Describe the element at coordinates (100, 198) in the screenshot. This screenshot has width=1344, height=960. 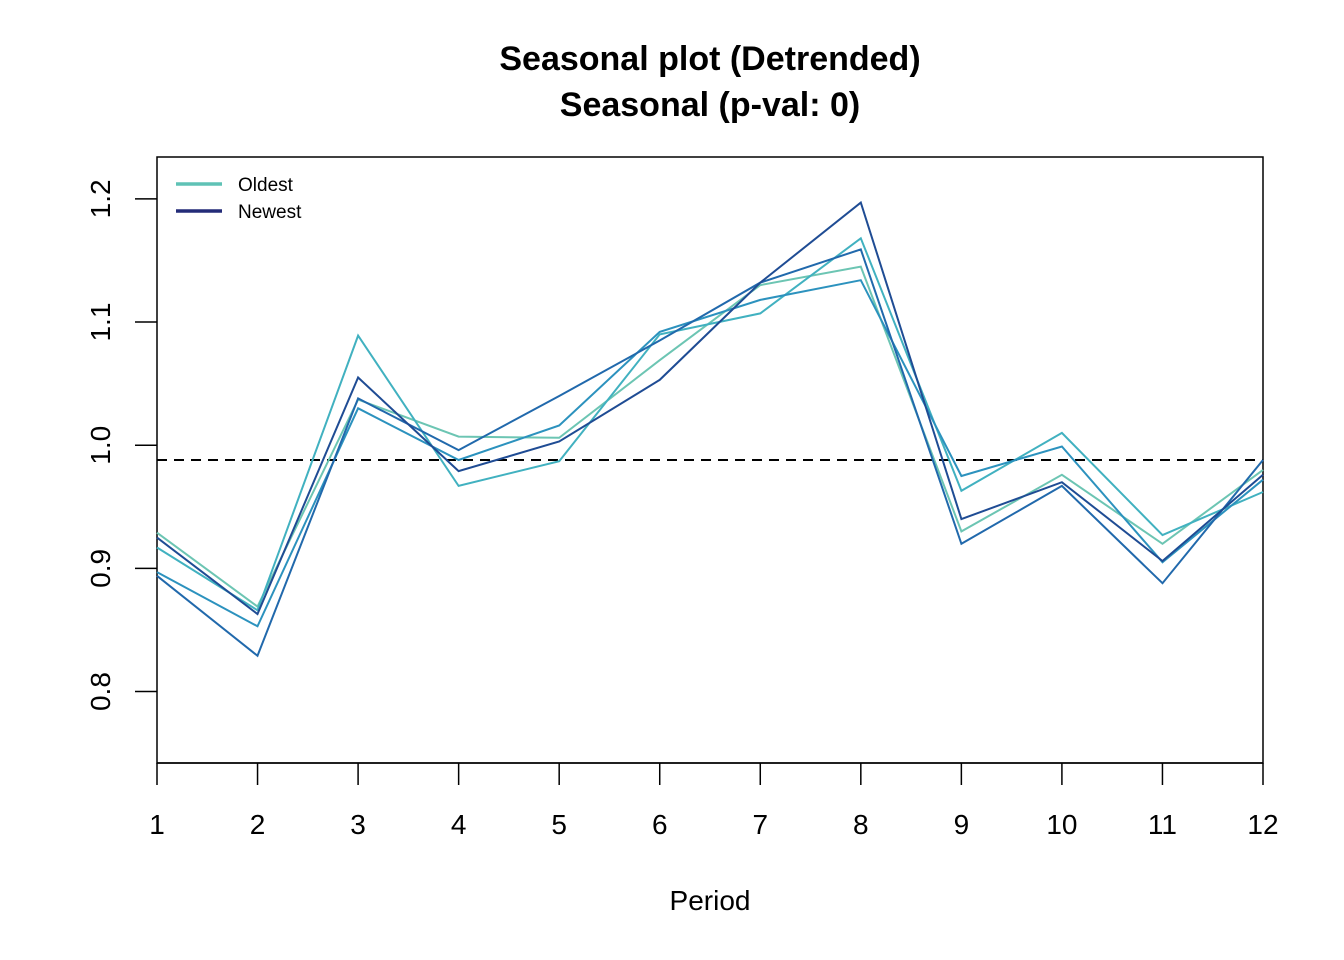
I see `y-tick-label: 1.2` at that location.